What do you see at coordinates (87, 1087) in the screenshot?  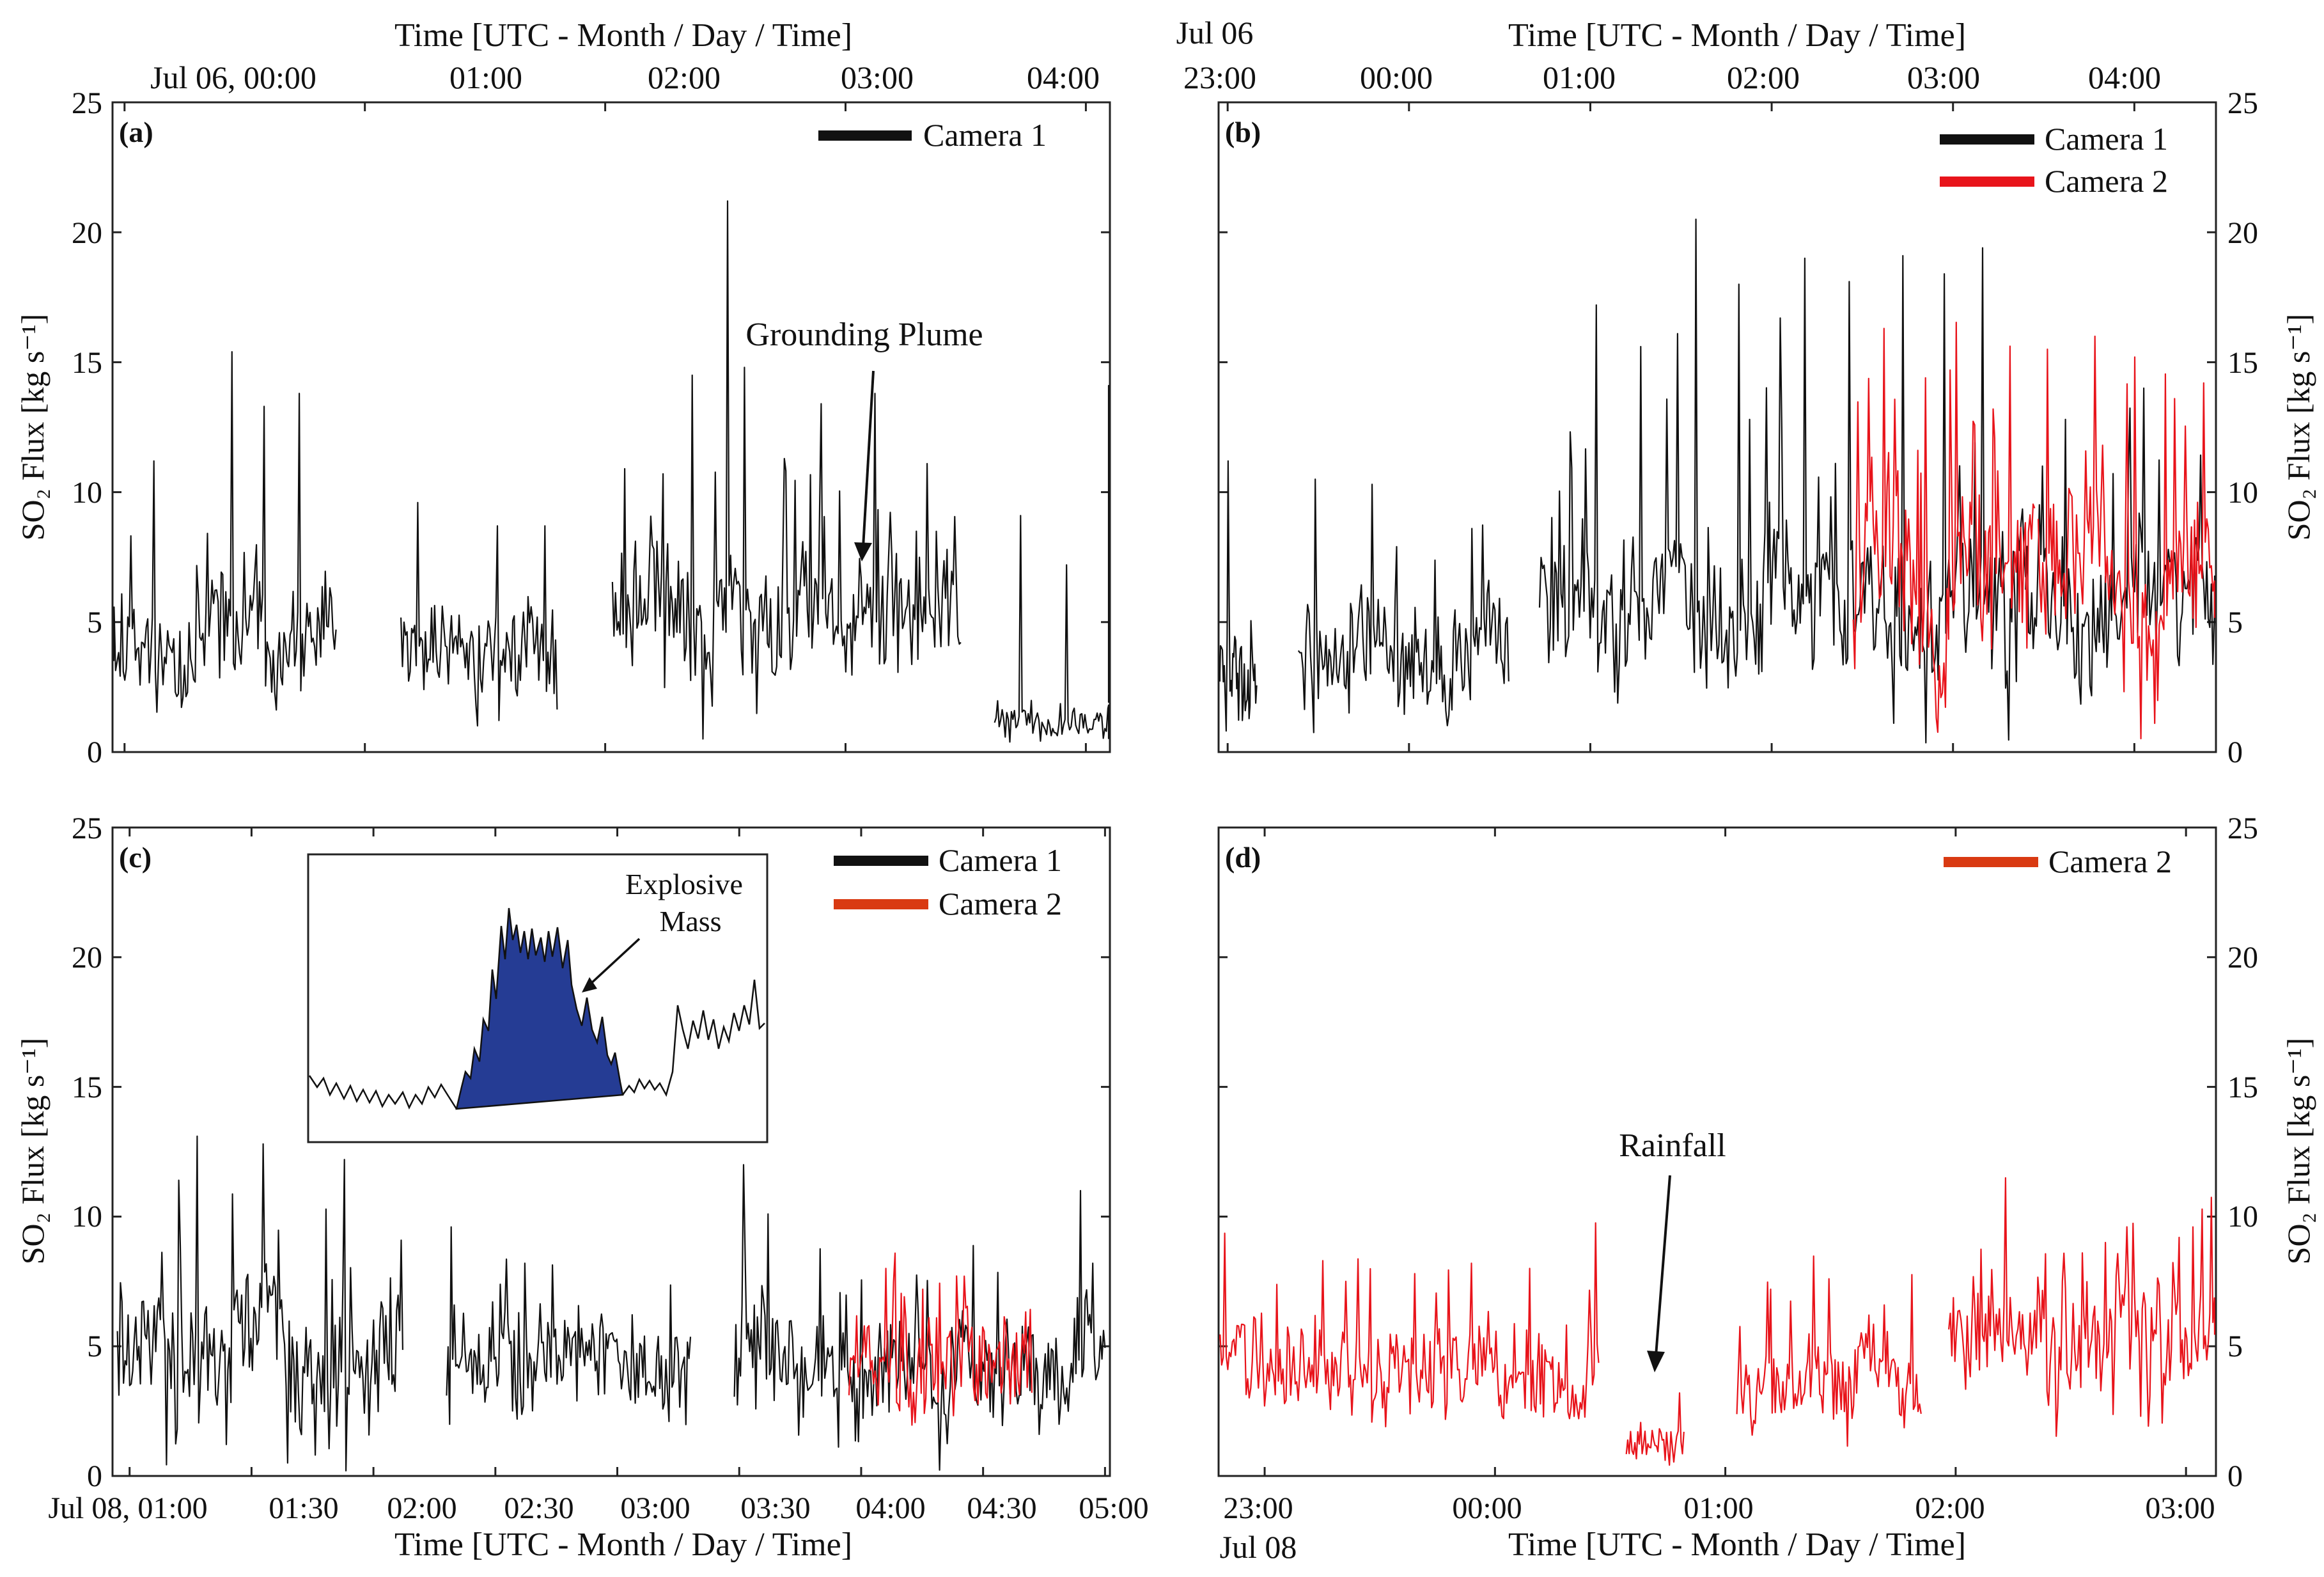 I see `panel-c-ytick-label: 15` at bounding box center [87, 1087].